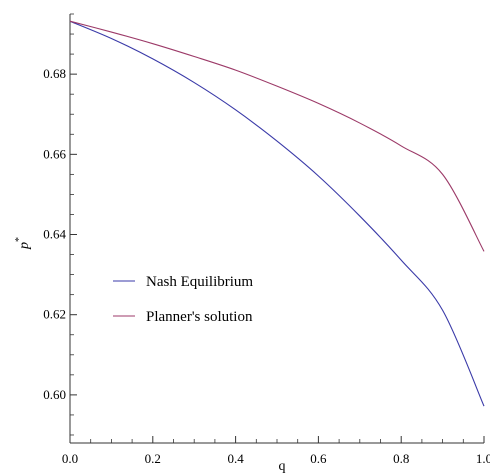  Describe the element at coordinates (153, 458) in the screenshot. I see `x-tick-label: 0.2` at that location.